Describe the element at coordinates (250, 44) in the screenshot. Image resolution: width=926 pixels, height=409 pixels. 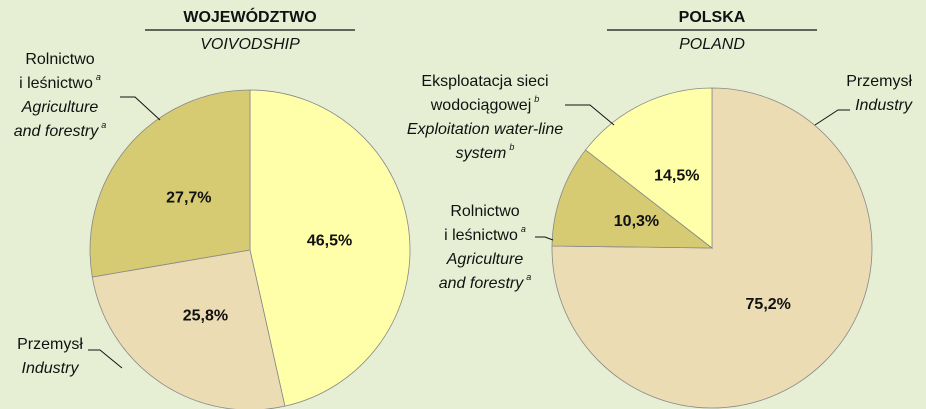
I see `chart-subtitle: VOIVODSHIP` at that location.